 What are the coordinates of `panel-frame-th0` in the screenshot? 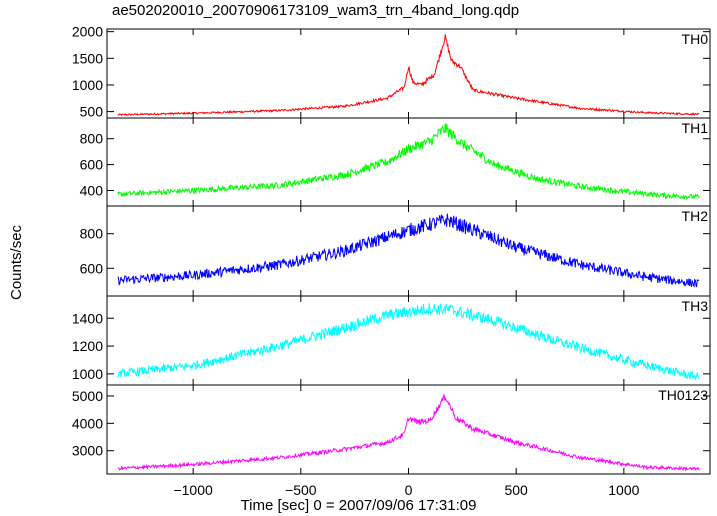 It's located at (408, 73).